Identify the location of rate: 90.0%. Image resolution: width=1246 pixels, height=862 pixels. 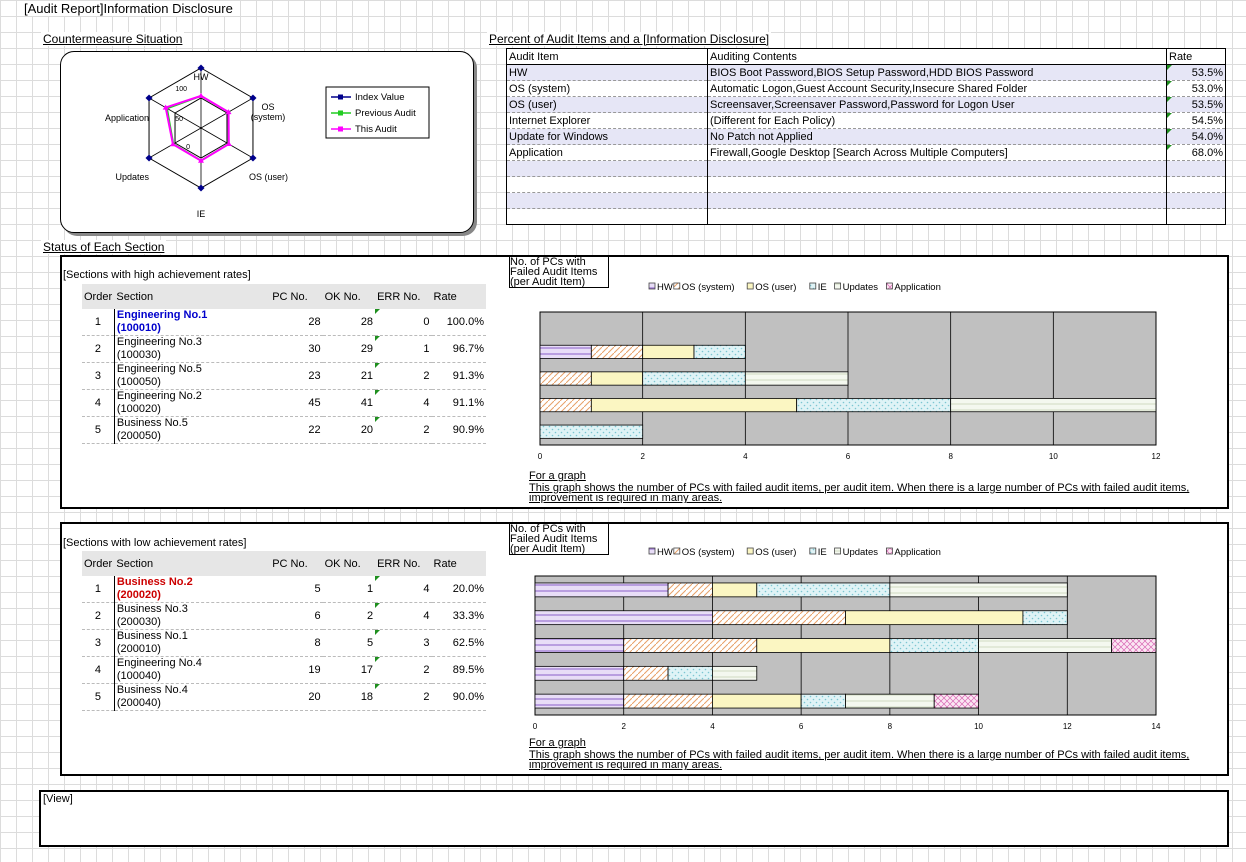
(458, 697).